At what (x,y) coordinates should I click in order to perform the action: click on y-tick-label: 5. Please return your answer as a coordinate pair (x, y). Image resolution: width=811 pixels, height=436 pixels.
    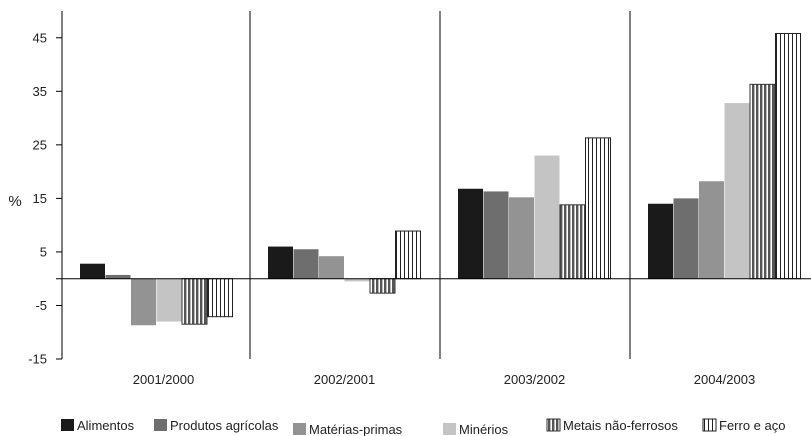
    Looking at the image, I should click on (43, 251).